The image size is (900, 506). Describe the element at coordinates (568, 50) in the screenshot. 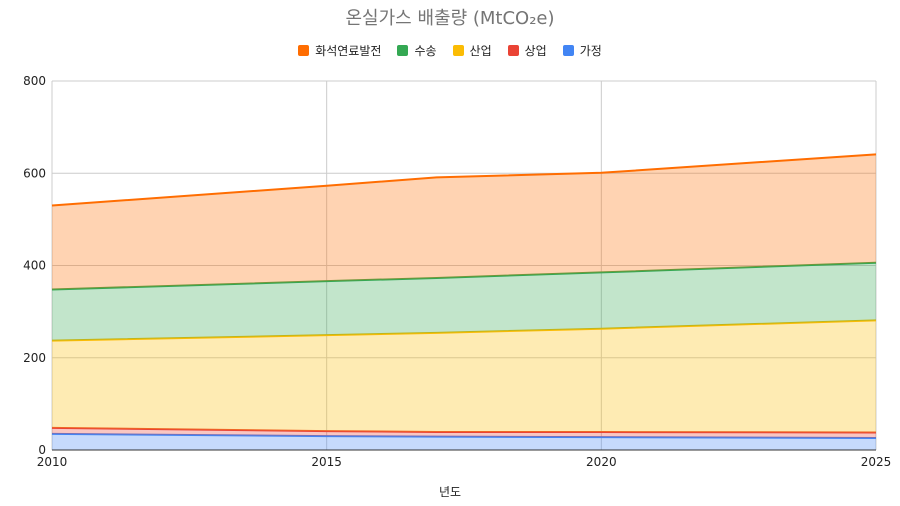

I see `legend-swatch-household` at that location.